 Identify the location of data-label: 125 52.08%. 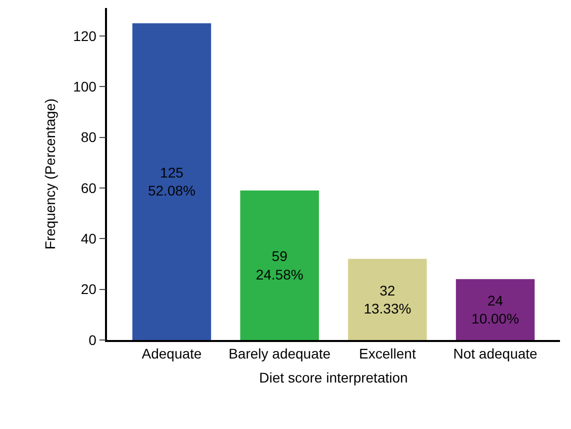
(172, 181).